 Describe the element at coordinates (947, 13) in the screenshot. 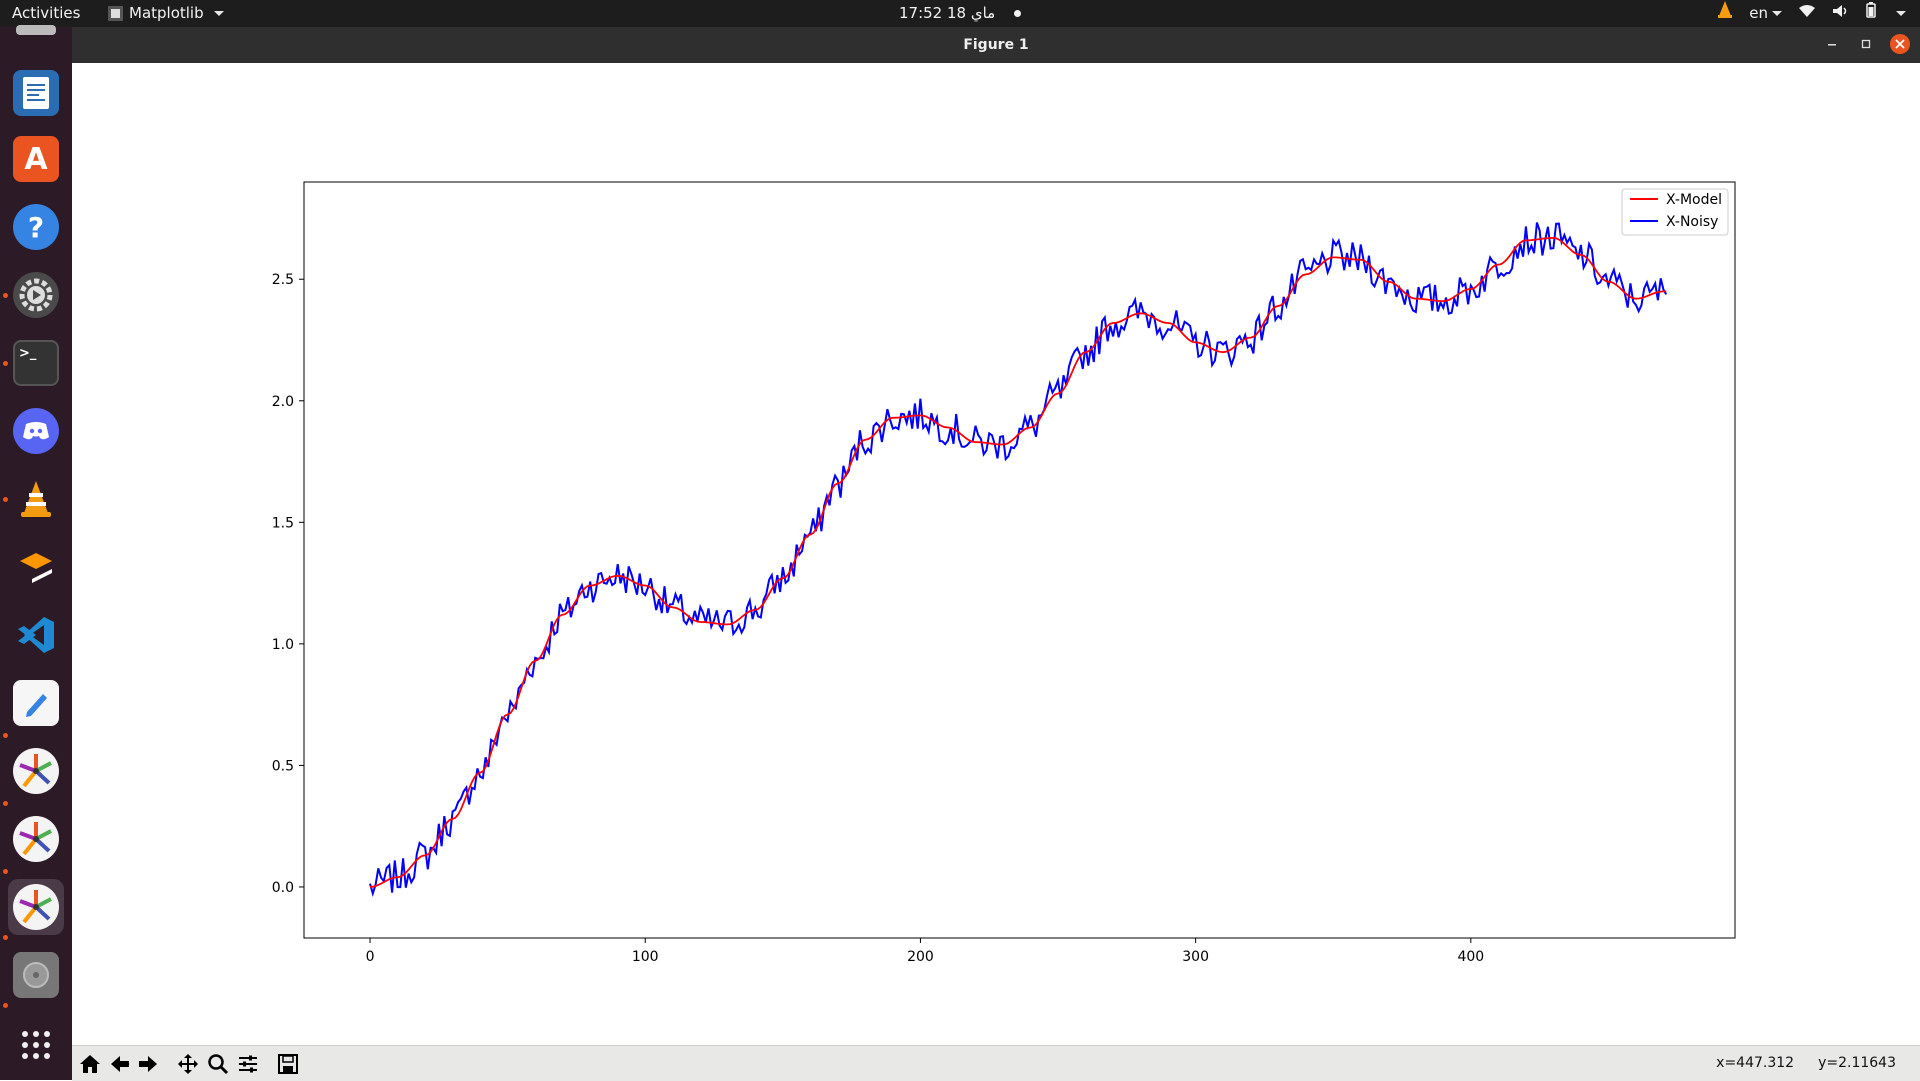

I see `clock-label: 17:52 18 ماي` at that location.